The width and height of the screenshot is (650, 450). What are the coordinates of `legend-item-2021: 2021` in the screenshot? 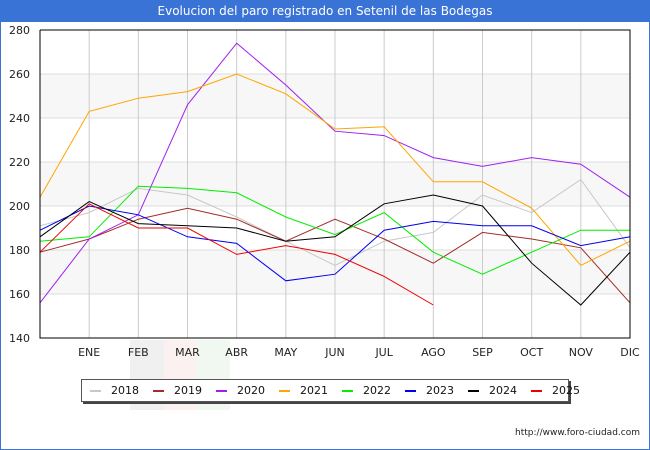 It's located at (303, 390).